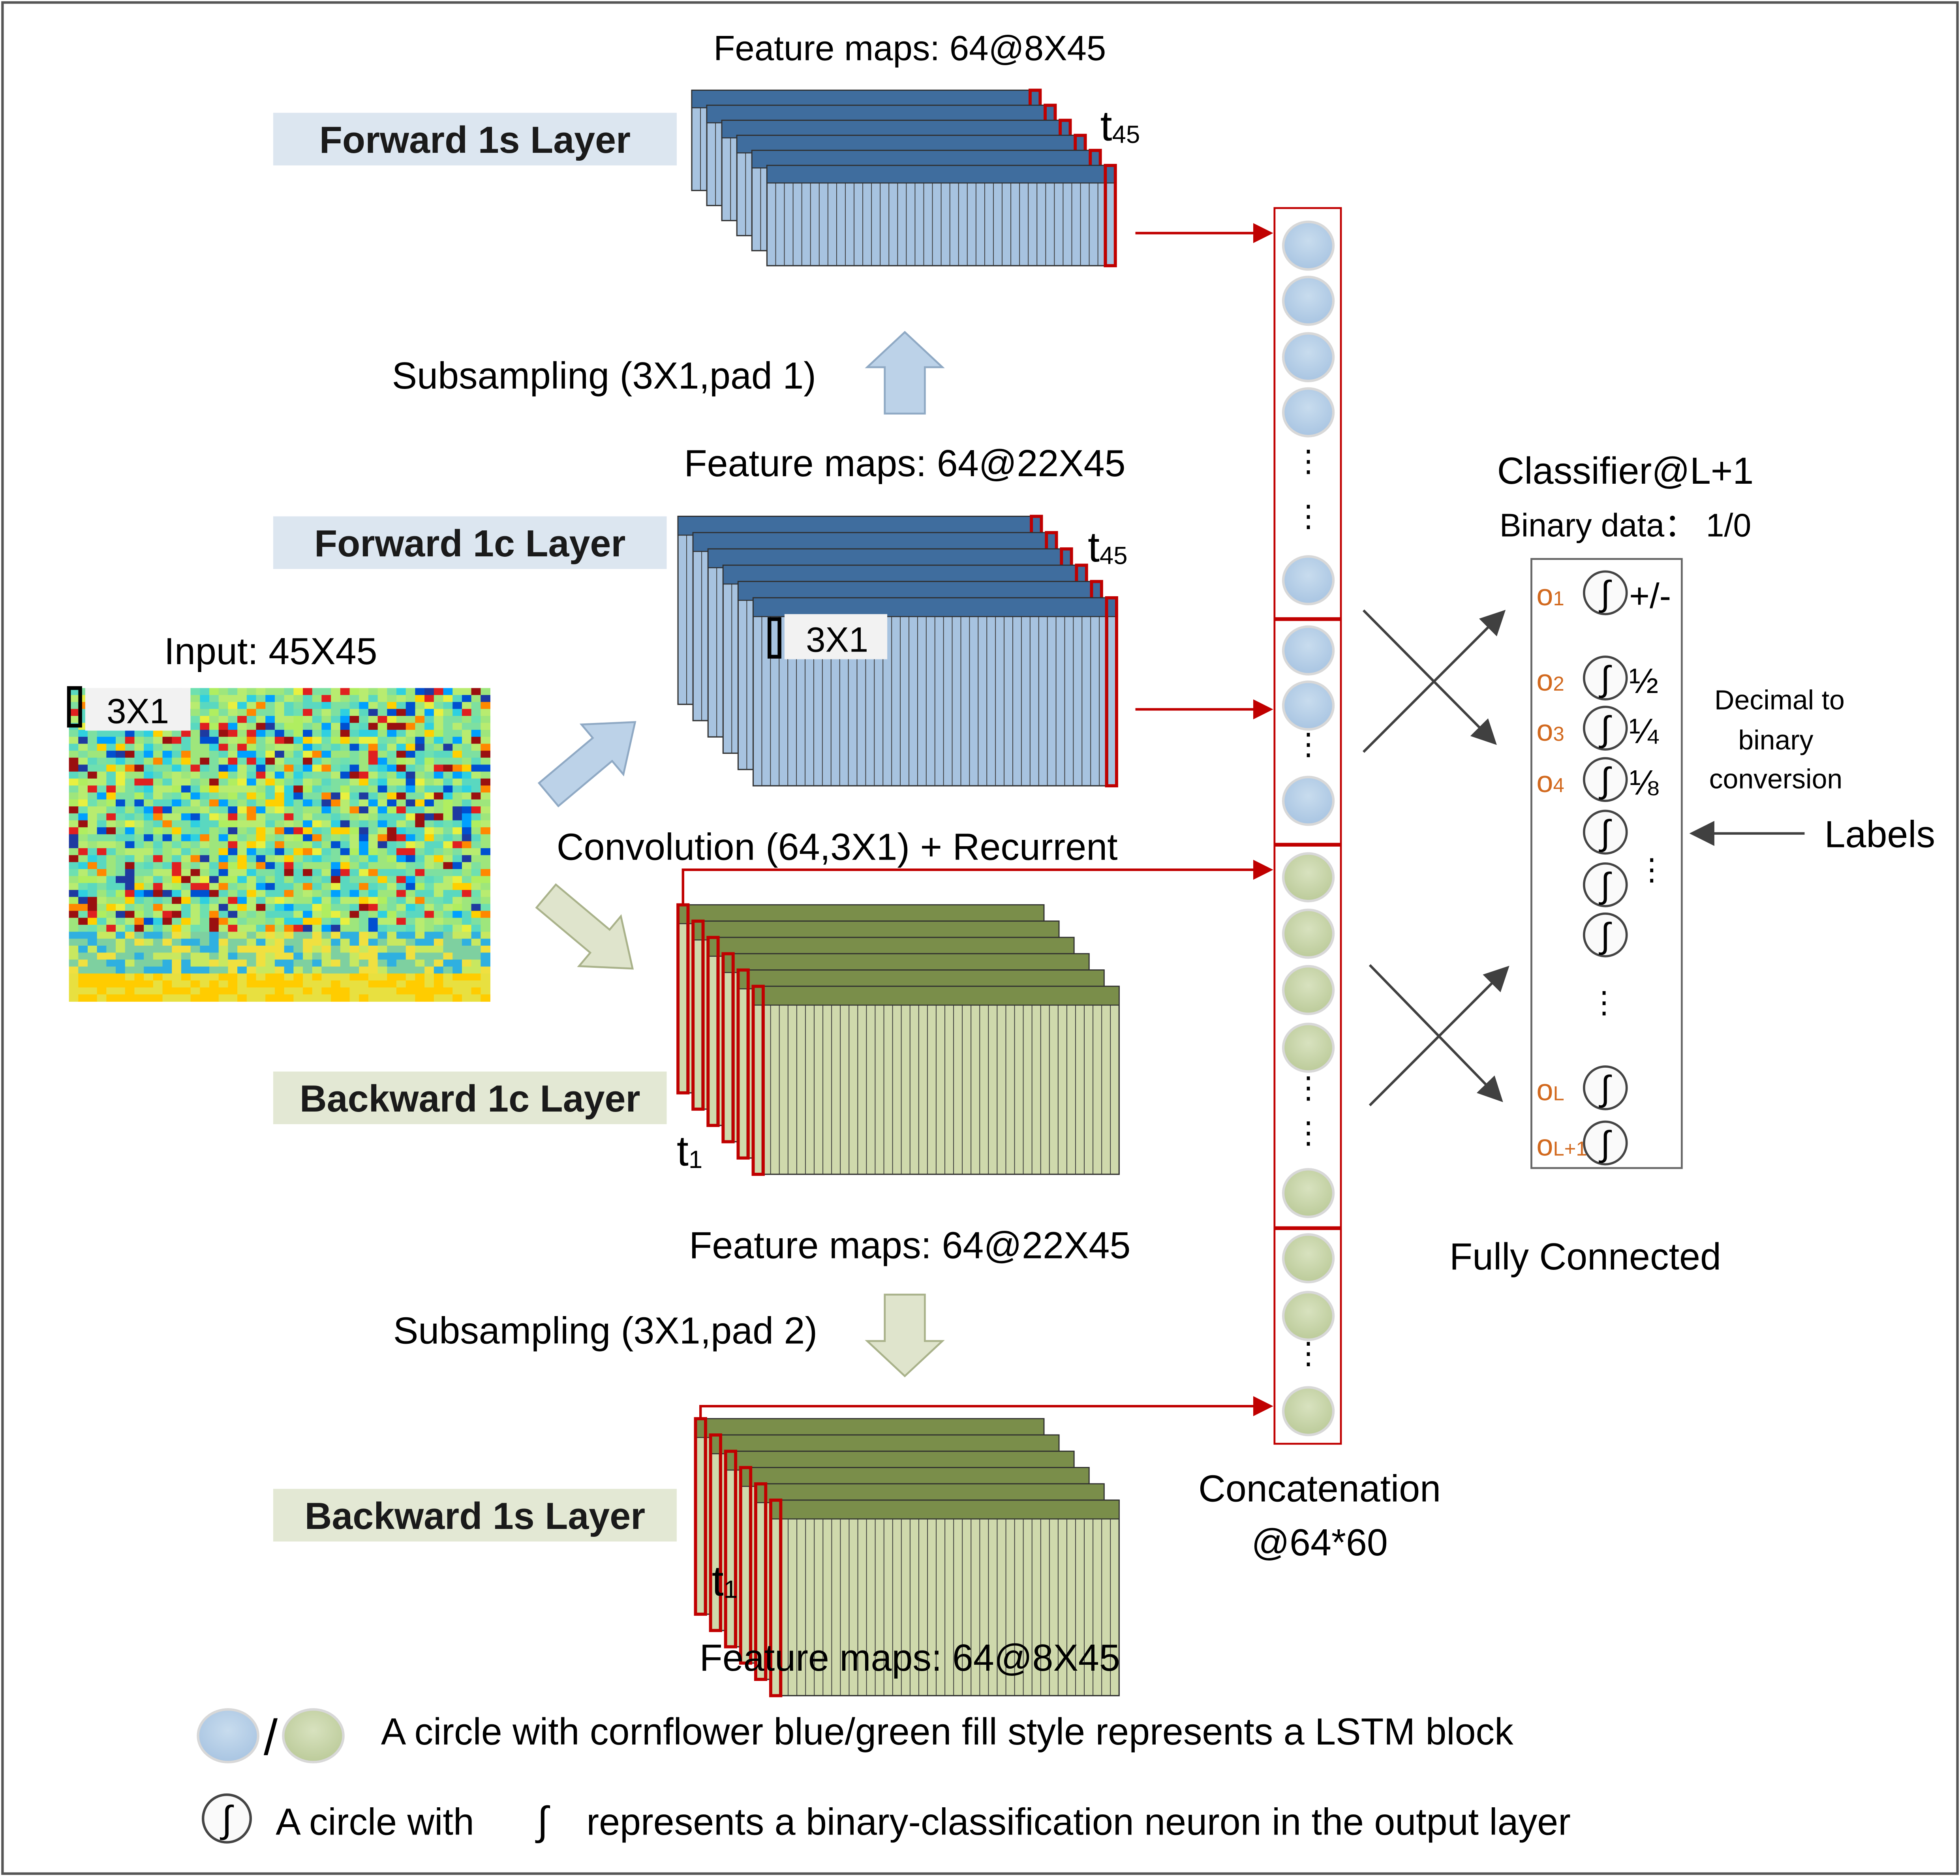 Image resolution: width=1960 pixels, height=1876 pixels. What do you see at coordinates (713, 1031) in the screenshot?
I see `time-step-box` at bounding box center [713, 1031].